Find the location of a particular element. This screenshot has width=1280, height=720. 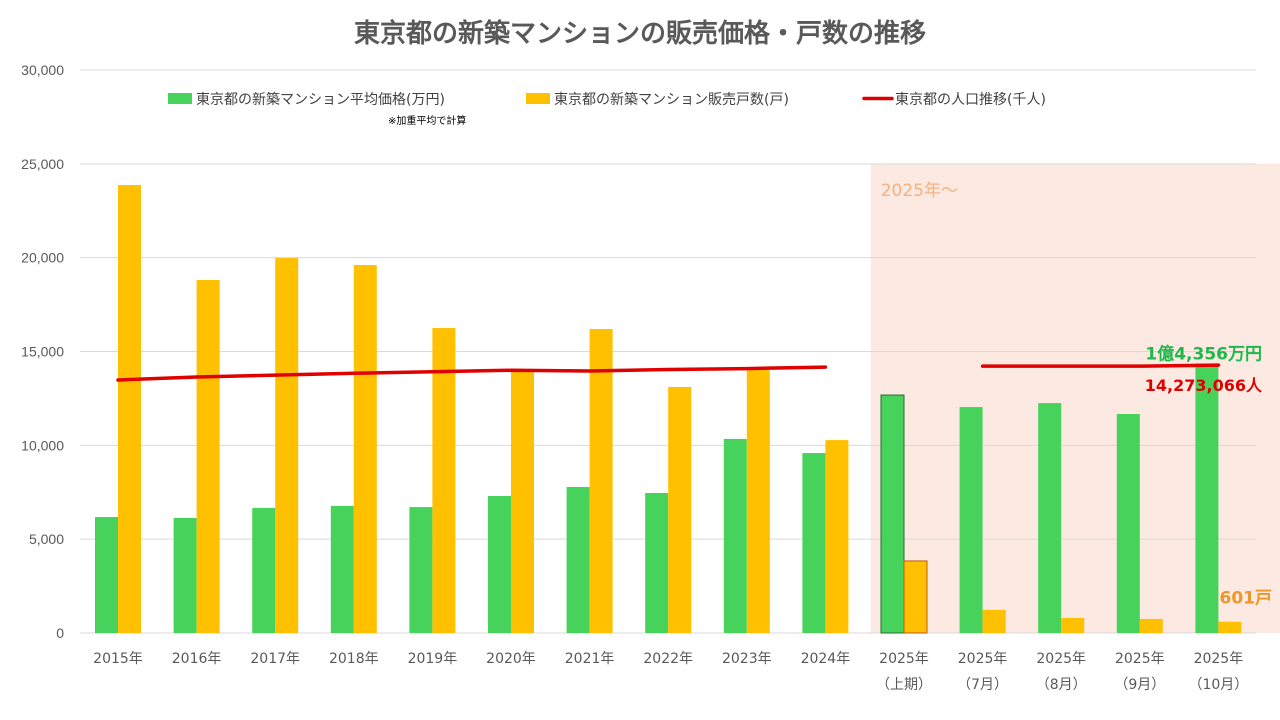

legend-label-population: 東京都の人口推移(千人) is located at coordinates (970, 100).